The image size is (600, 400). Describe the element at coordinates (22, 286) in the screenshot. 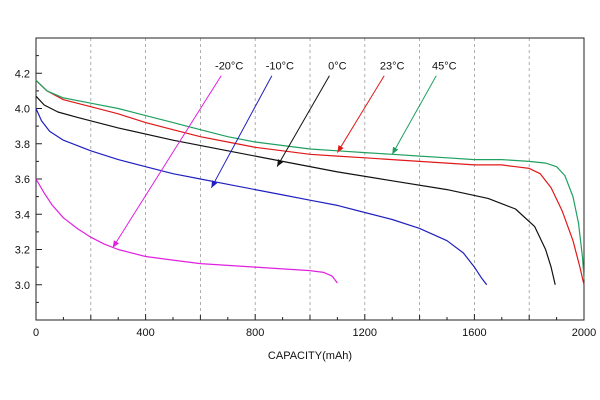

I see `y-tick-label: 3.0` at that location.